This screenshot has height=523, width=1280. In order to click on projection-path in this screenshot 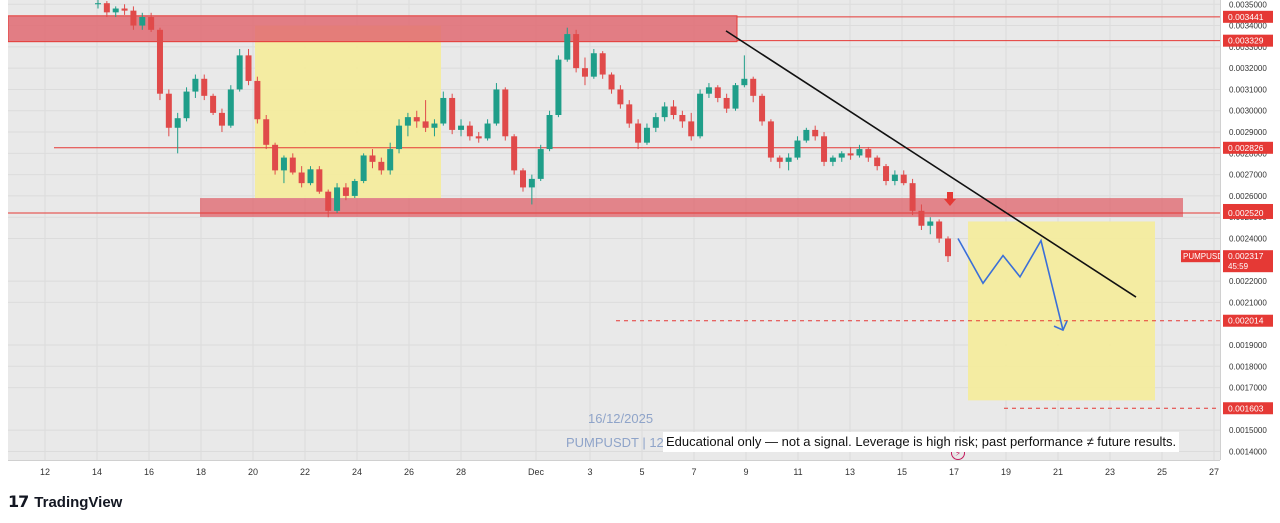, I will do `click(1010, 284)`.